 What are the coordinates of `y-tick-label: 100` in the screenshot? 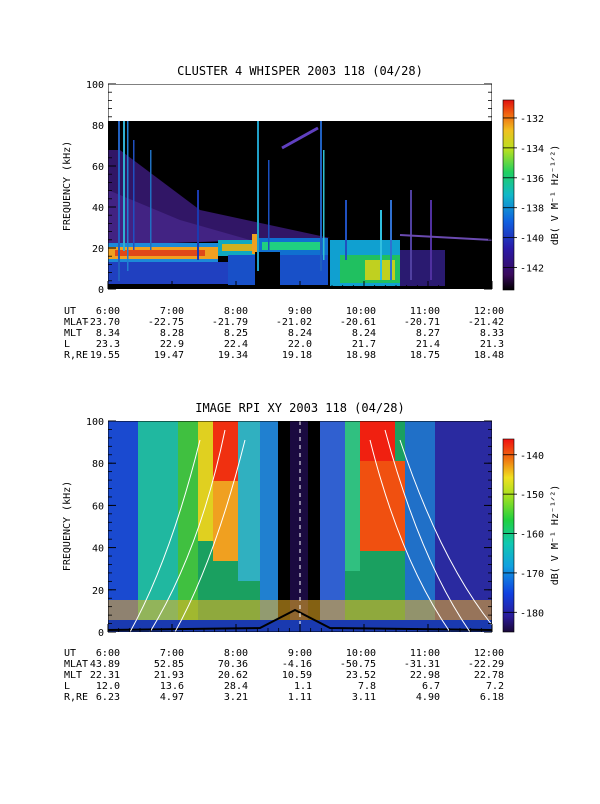 It's located at (95, 85).